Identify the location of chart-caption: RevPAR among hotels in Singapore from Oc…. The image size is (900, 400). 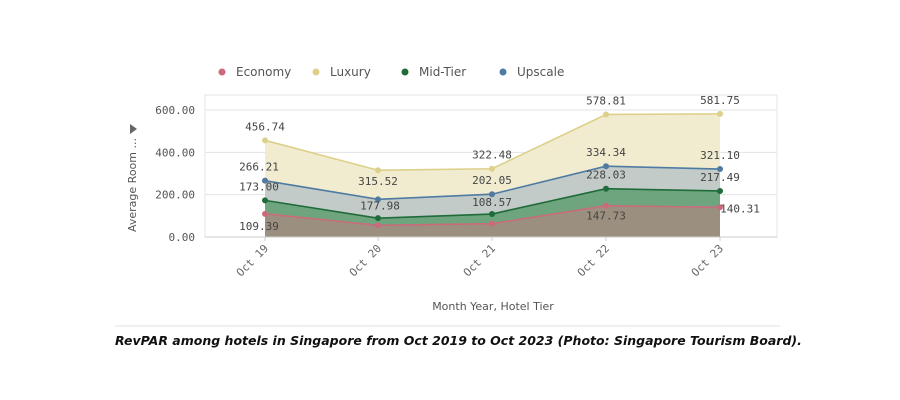
(458, 340).